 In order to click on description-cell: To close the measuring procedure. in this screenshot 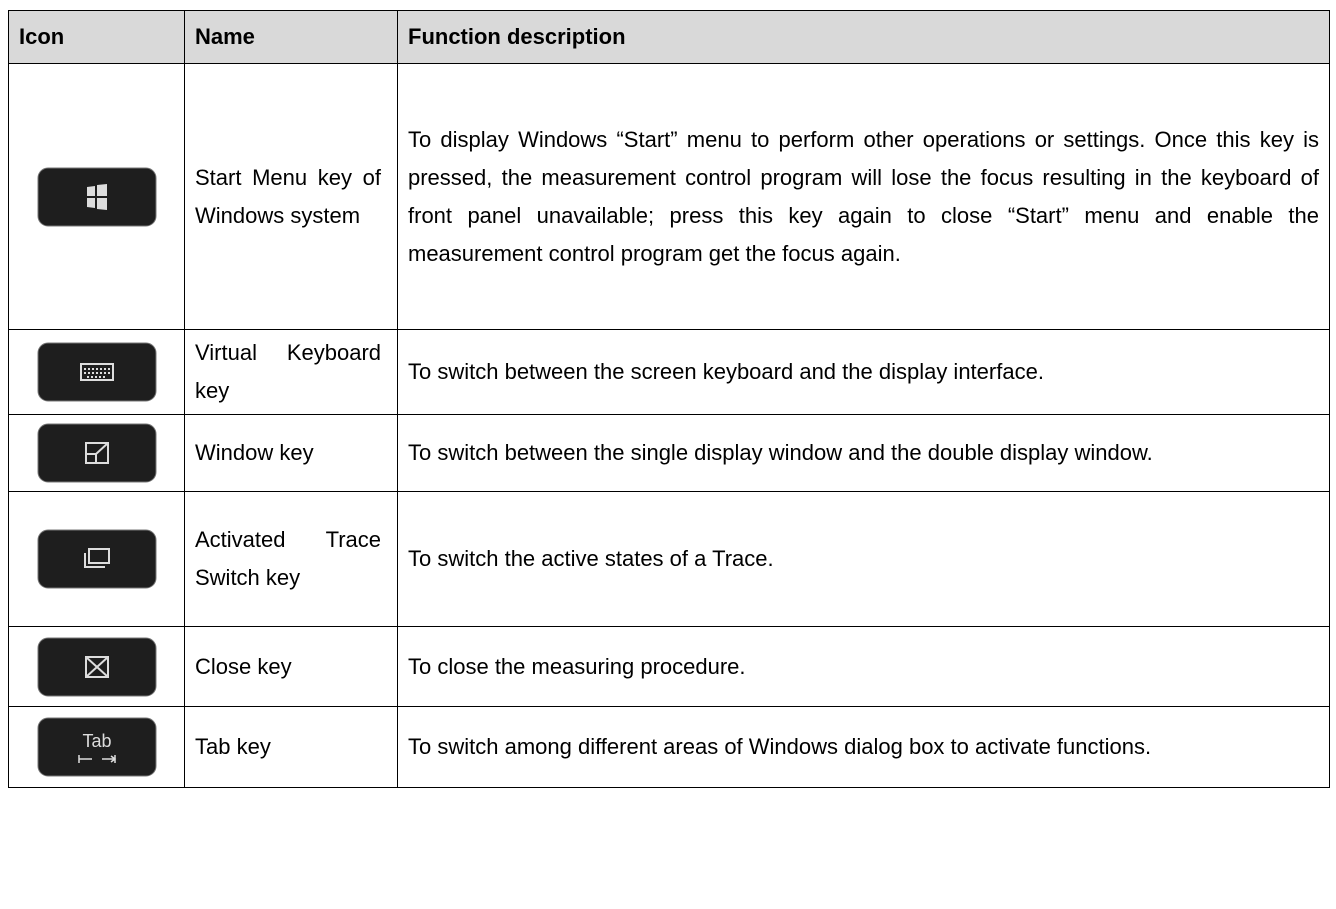, I will do `click(863, 666)`.